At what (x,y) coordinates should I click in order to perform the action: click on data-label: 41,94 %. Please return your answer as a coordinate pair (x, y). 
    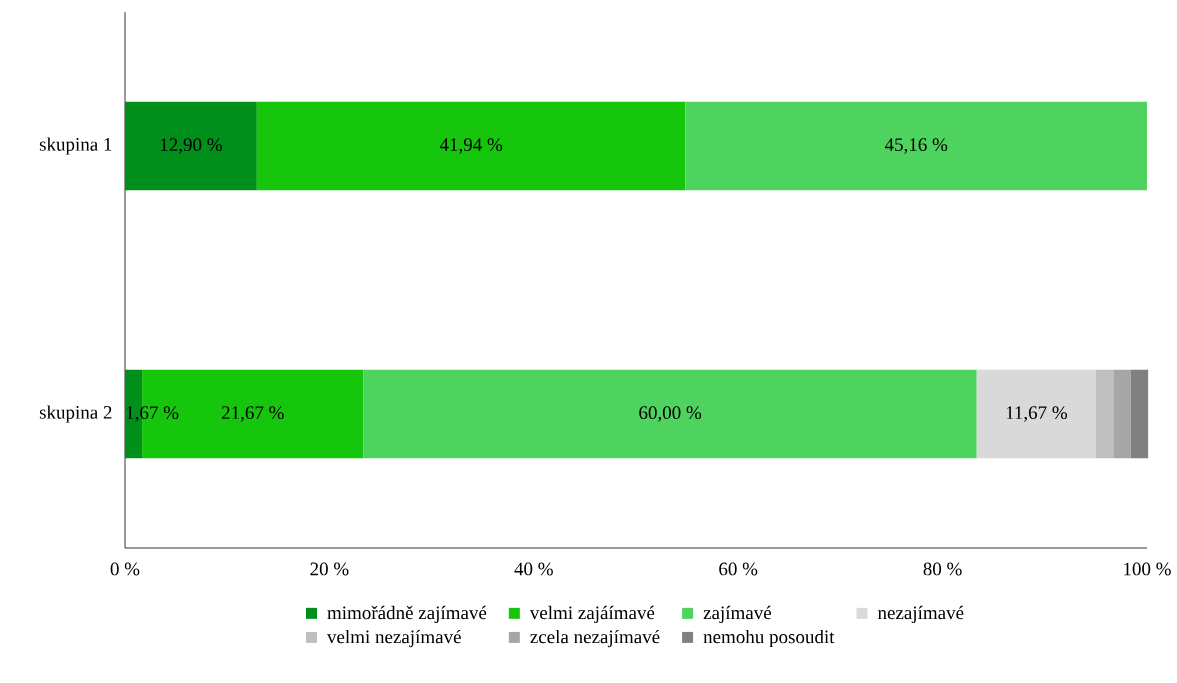
    Looking at the image, I should click on (471, 146).